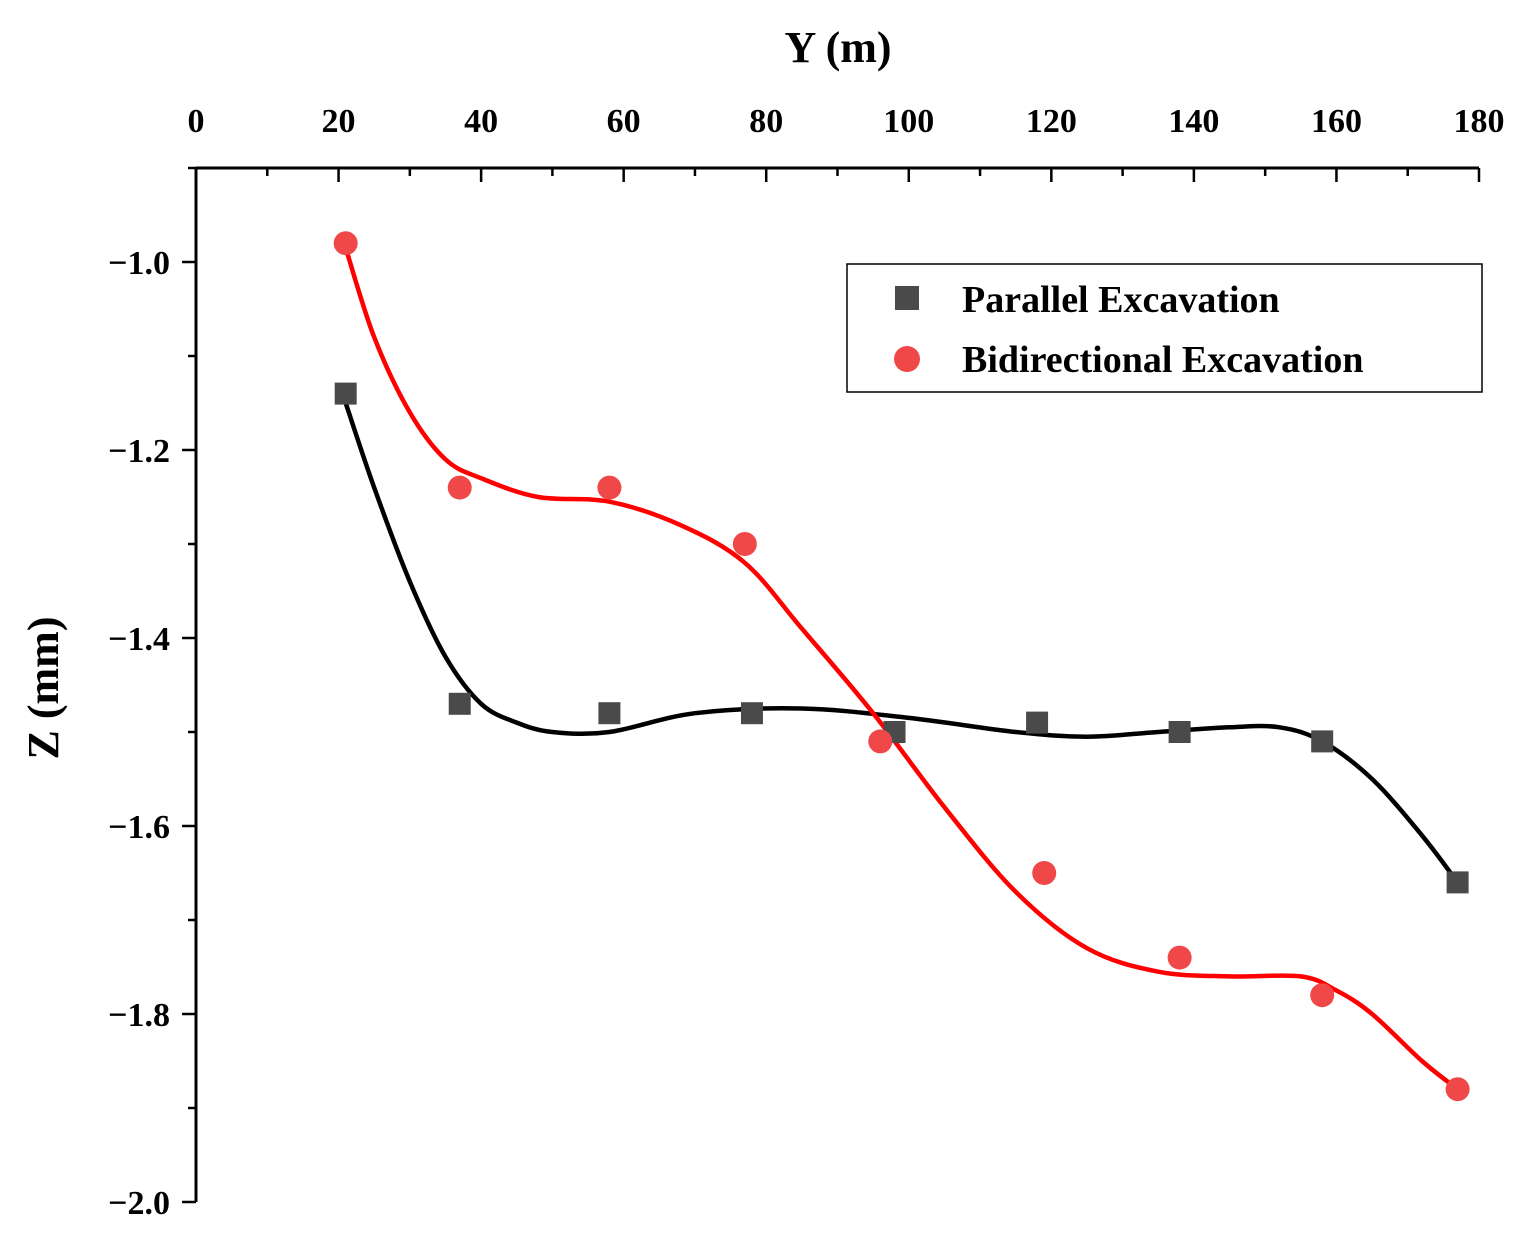  I want to click on y-tick-label: −1.4, so click(139, 639).